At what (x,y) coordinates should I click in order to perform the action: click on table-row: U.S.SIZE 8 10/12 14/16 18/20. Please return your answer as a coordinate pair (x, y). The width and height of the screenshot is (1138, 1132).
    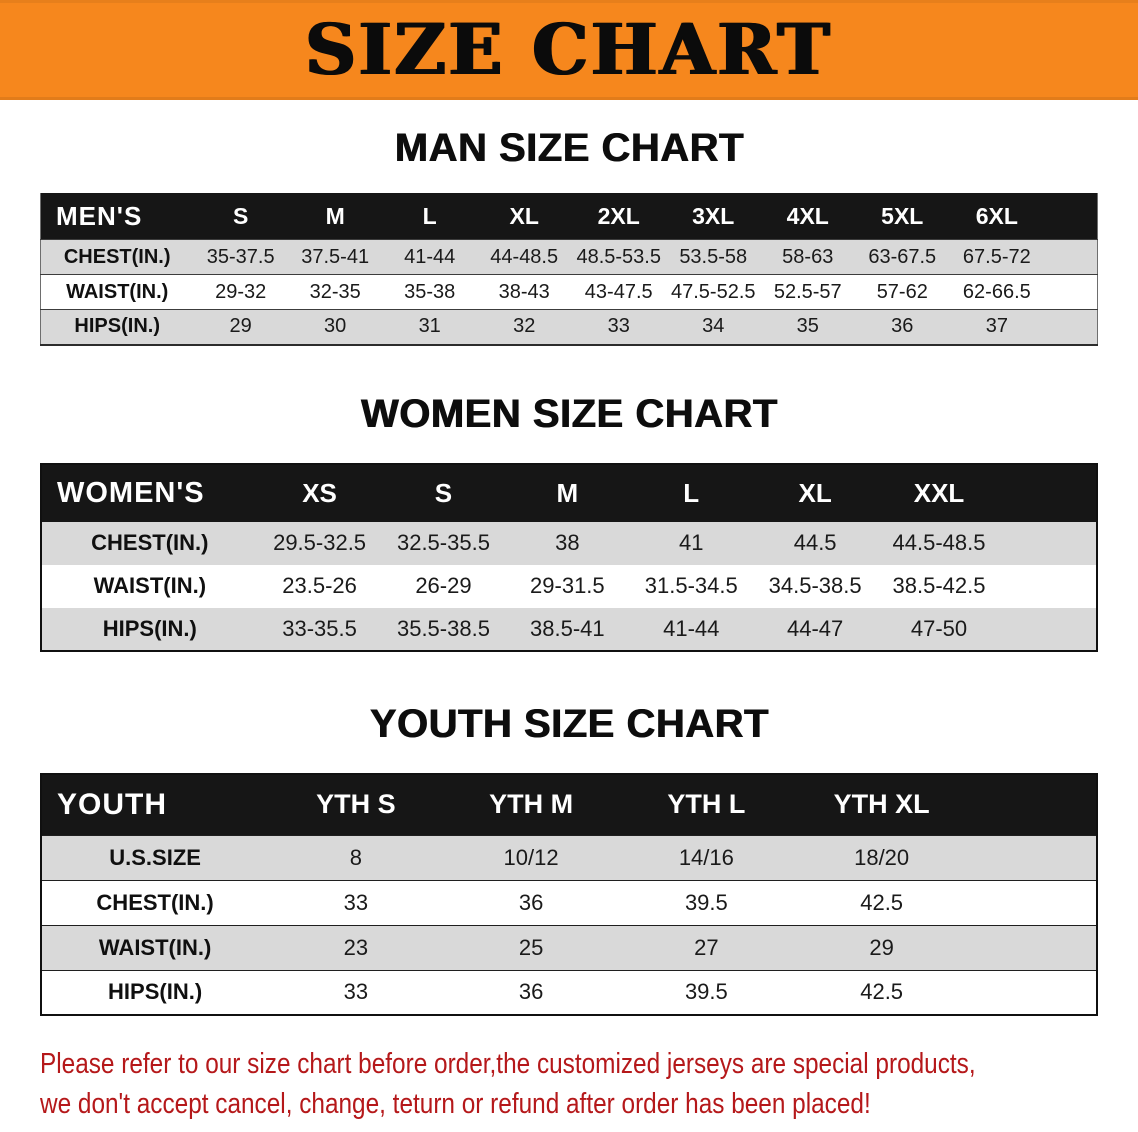
    Looking at the image, I should click on (569, 857).